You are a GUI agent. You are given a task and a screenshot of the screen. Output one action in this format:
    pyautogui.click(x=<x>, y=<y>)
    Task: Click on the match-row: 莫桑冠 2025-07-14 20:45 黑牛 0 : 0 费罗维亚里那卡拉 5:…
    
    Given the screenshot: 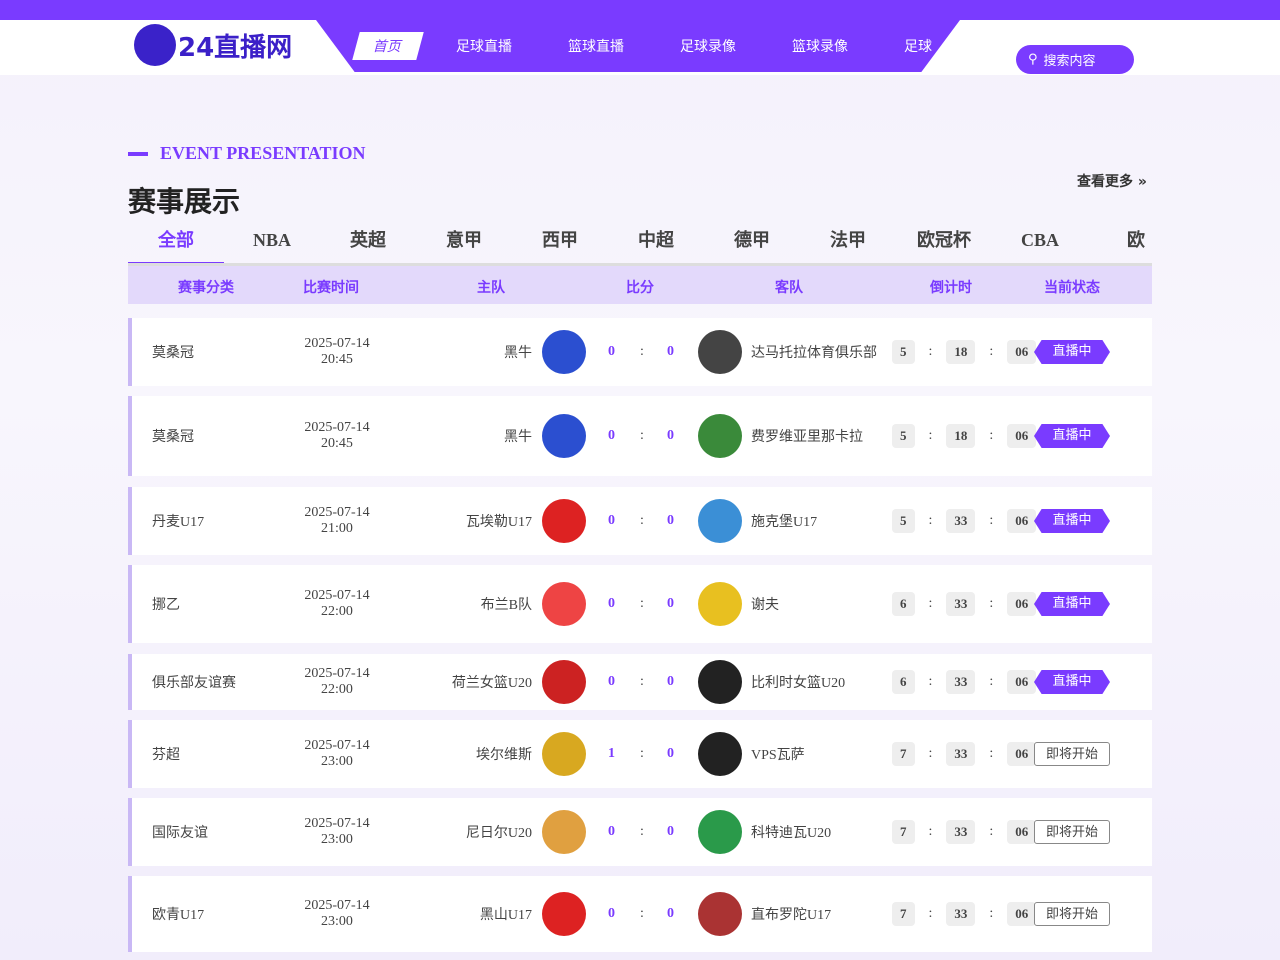 What is the action you would take?
    pyautogui.click(x=640, y=436)
    